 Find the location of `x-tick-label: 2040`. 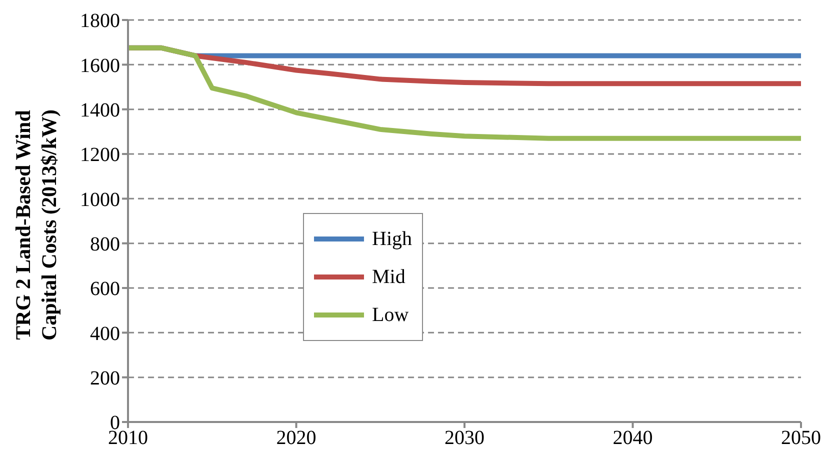

x-tick-label: 2040 is located at coordinates (632, 438).